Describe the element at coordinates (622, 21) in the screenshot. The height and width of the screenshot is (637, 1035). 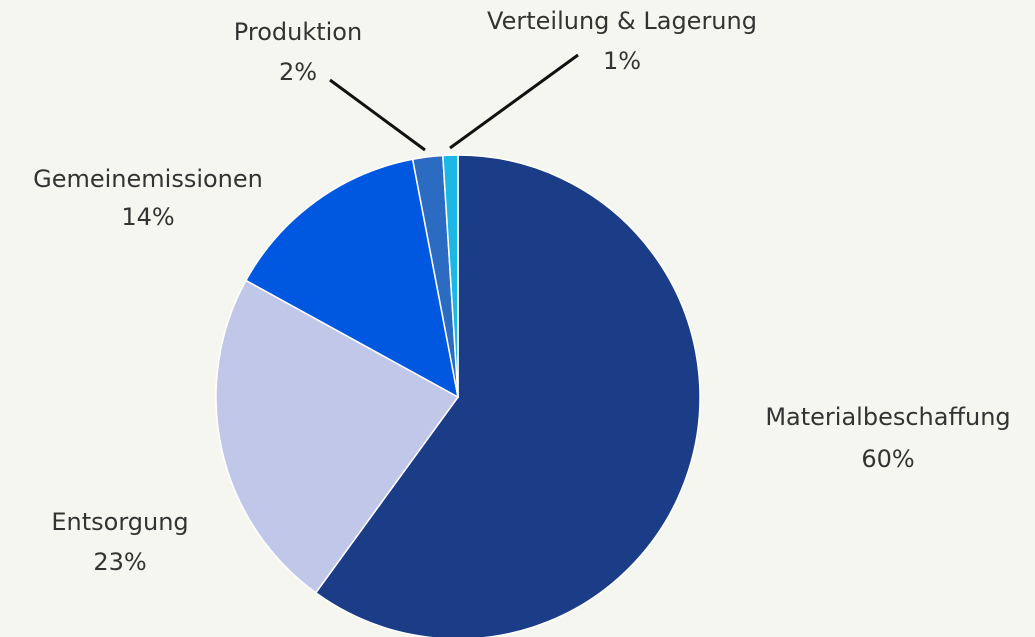
I see `slice-label: Verteilung & Lagerung` at that location.